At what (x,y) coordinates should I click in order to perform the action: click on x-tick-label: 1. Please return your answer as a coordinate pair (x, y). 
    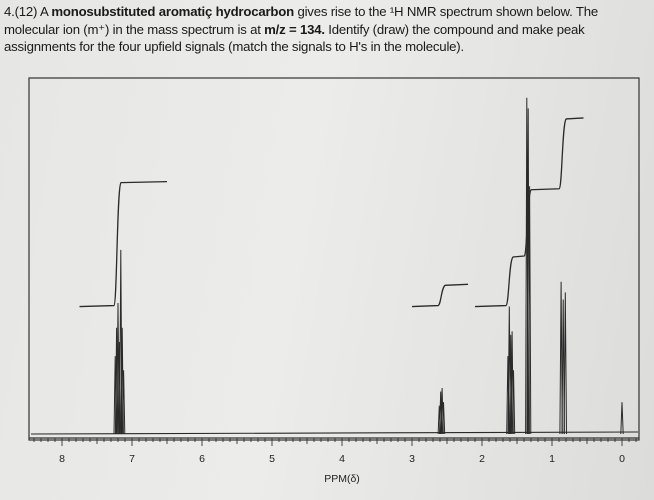
    Looking at the image, I should click on (552, 459).